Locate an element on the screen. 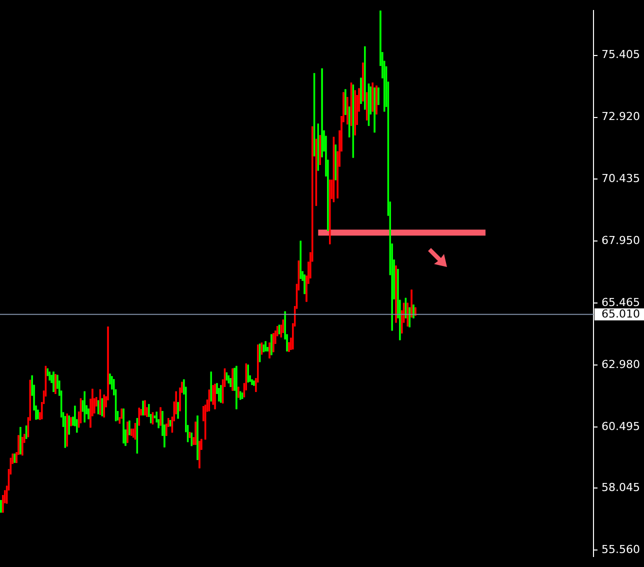 The width and height of the screenshot is (644, 567). ref-line-label: 65.010 is located at coordinates (621, 313).